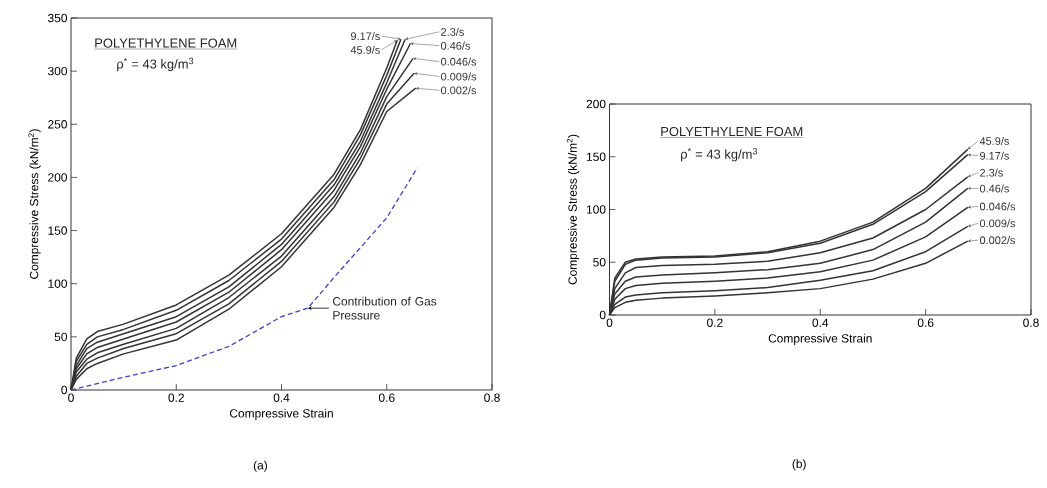  What do you see at coordinates (458, 61) in the screenshot?
I see `text: 0.046/s` at bounding box center [458, 61].